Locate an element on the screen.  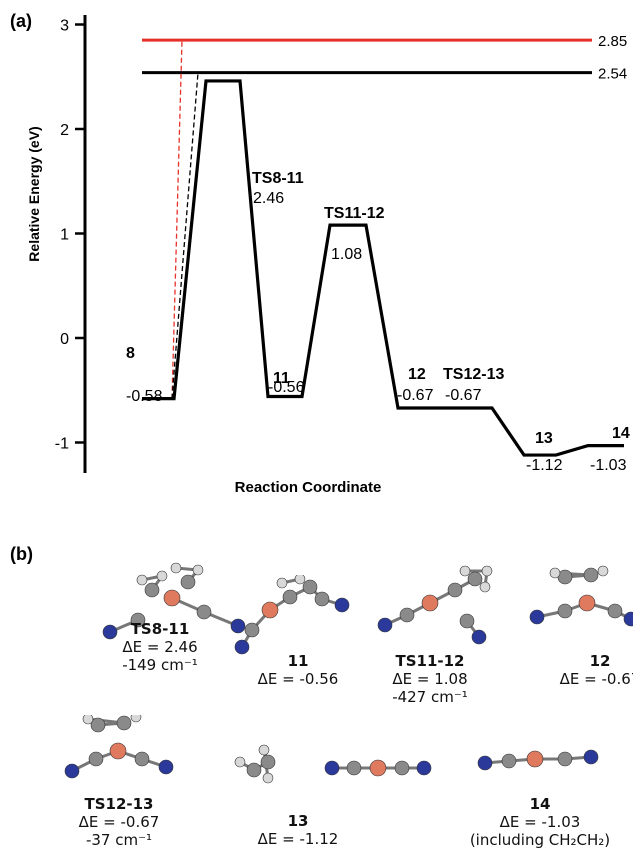
state-name-label: 11 is located at coordinates (281, 378).